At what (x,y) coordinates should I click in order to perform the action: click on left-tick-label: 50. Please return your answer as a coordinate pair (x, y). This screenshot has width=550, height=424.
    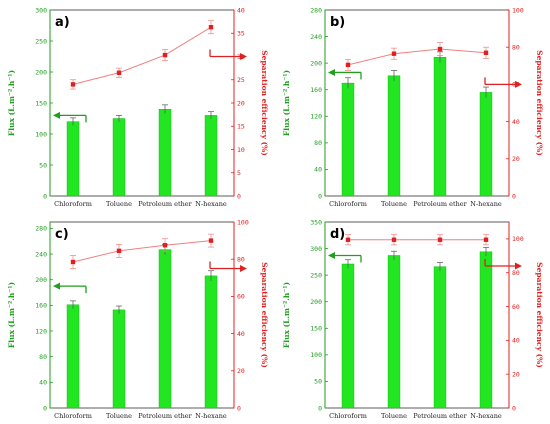
    Looking at the image, I should click on (43, 165).